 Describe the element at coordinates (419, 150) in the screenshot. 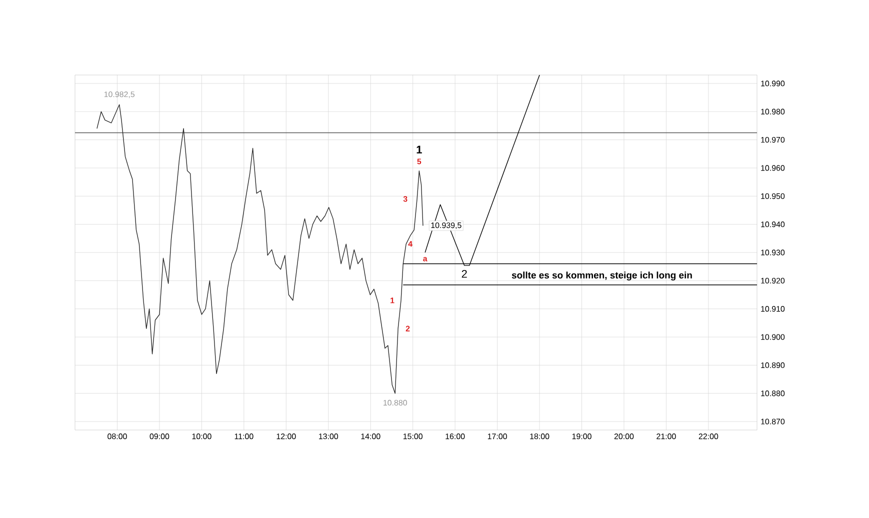

I see `annotation: 1` at that location.